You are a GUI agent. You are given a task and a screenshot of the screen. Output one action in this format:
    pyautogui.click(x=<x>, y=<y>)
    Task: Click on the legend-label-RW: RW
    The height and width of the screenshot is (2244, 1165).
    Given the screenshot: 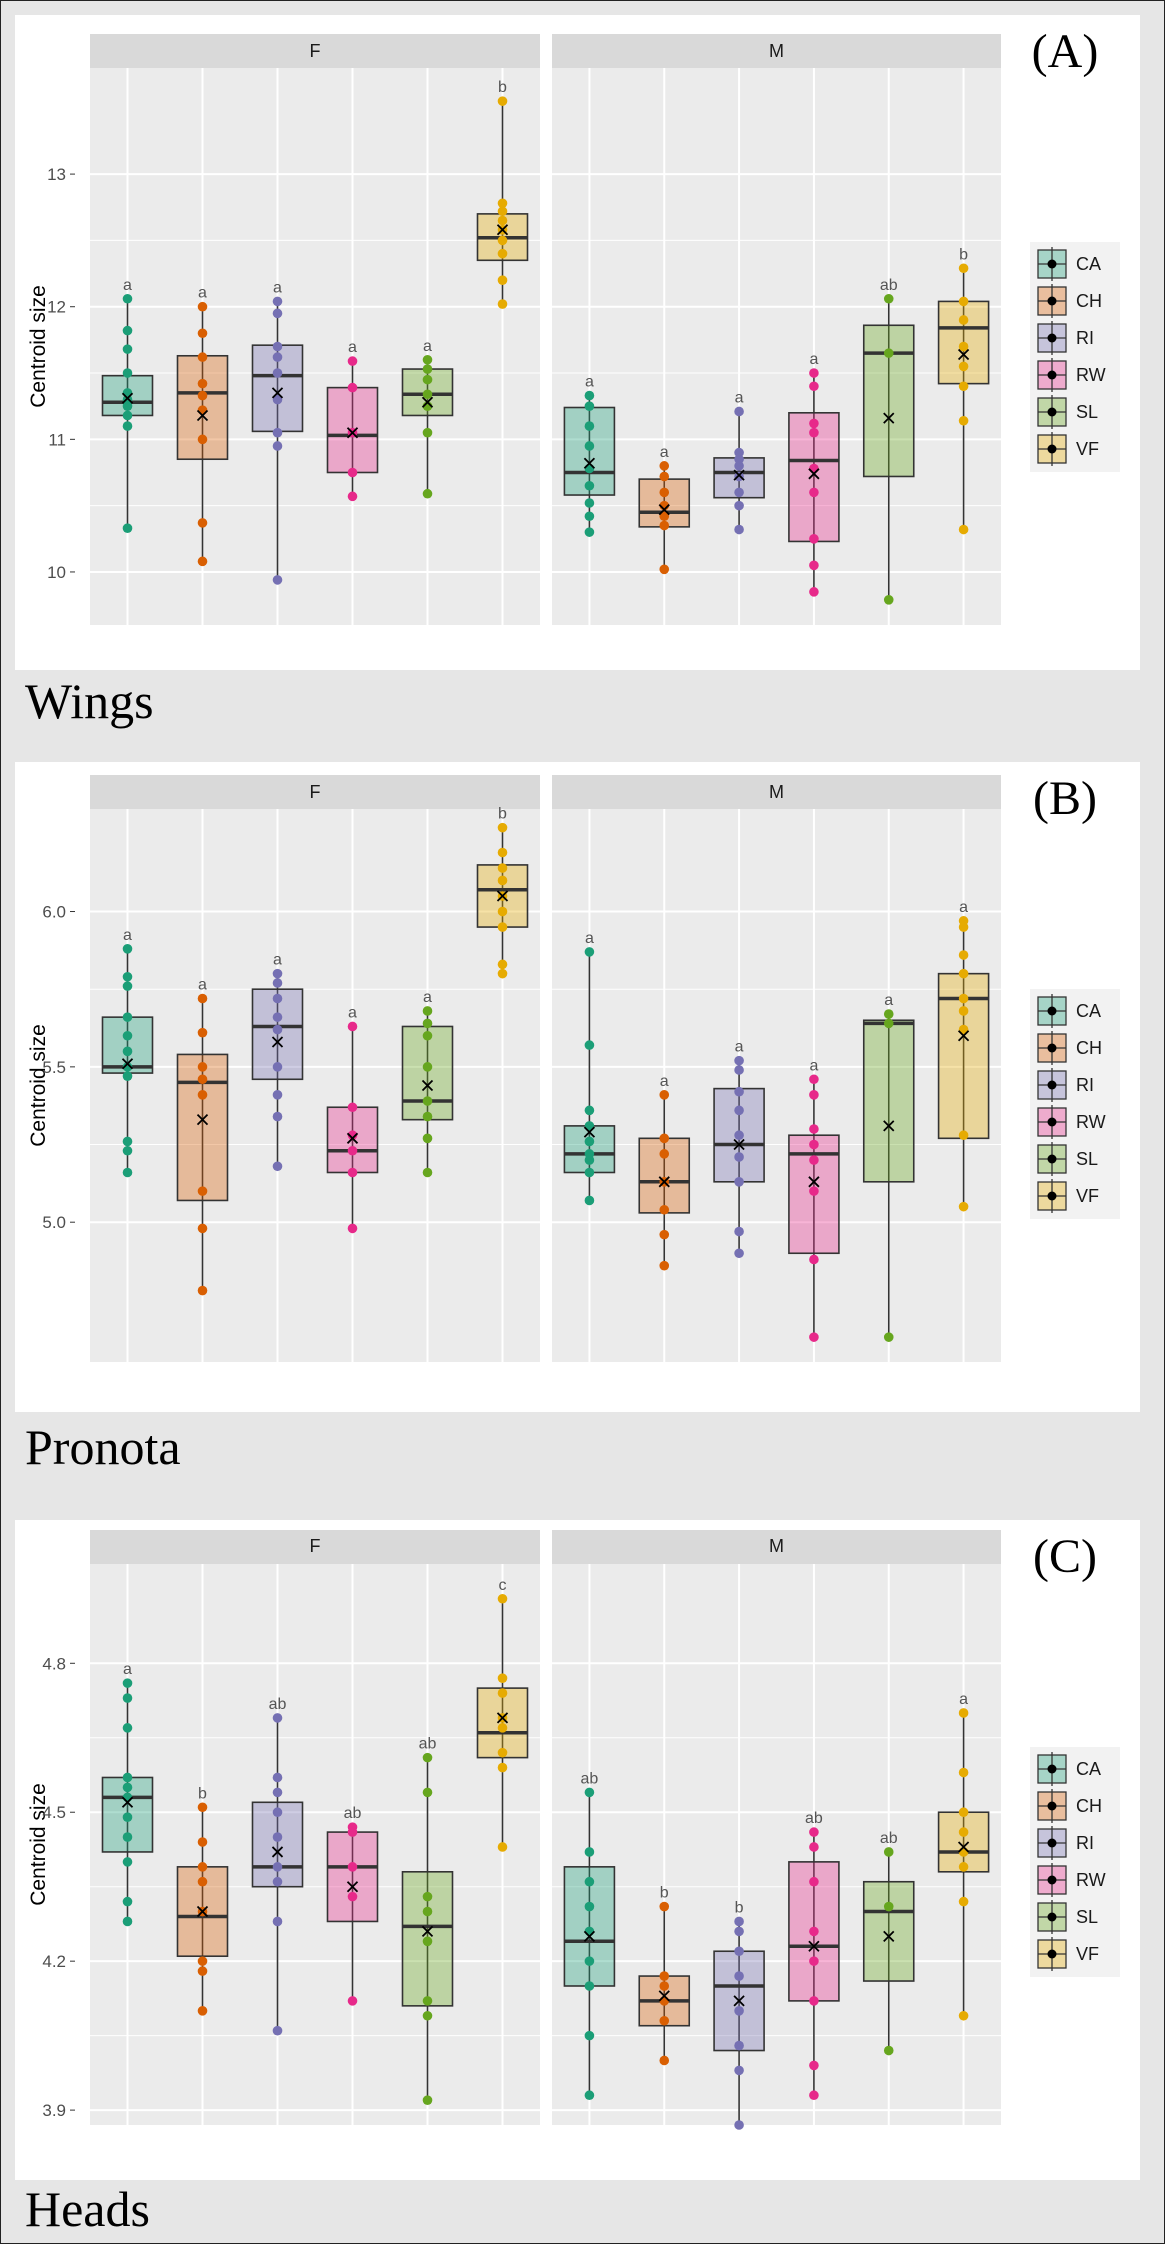 What is the action you would take?
    pyautogui.click(x=1091, y=1880)
    